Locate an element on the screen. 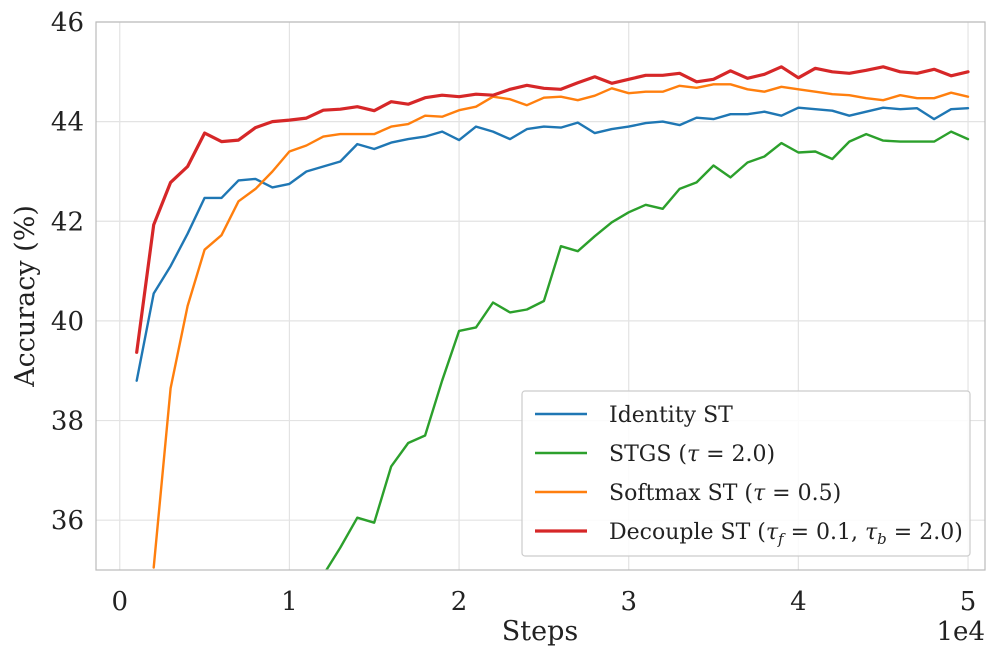  y-tick-label: 36 is located at coordinates (67, 521).